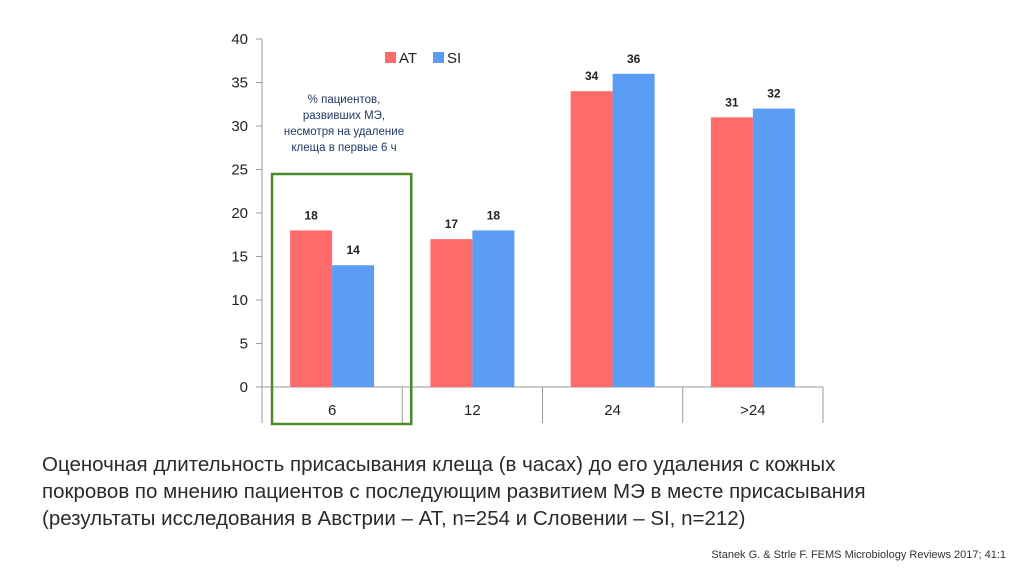 This screenshot has width=1024, height=576. What do you see at coordinates (344, 132) in the screenshot?
I see `highlight-note-line: несмотря на удаление` at bounding box center [344, 132].